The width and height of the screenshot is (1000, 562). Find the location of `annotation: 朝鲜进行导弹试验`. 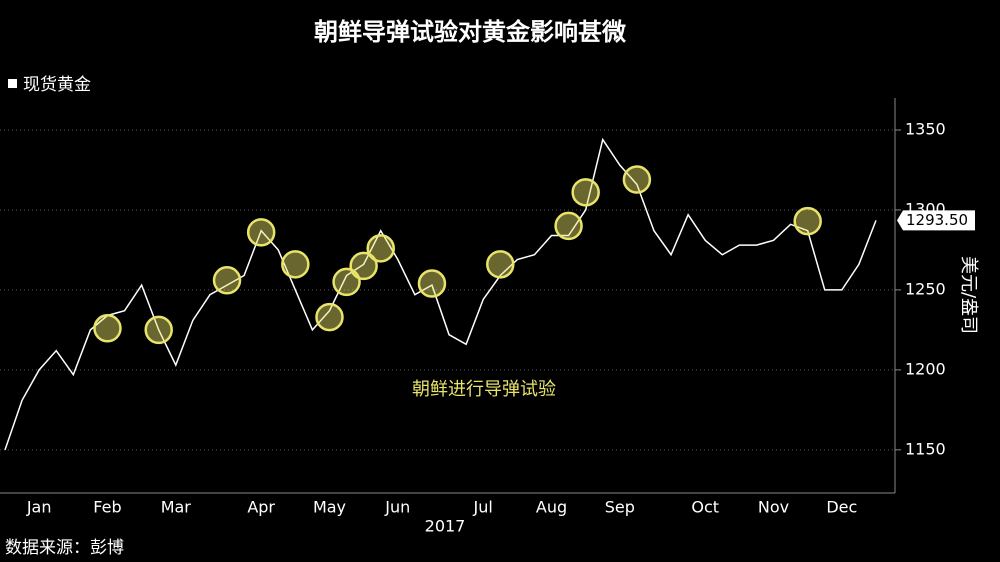

annotation: 朝鲜进行导弹试验 is located at coordinates (484, 389).